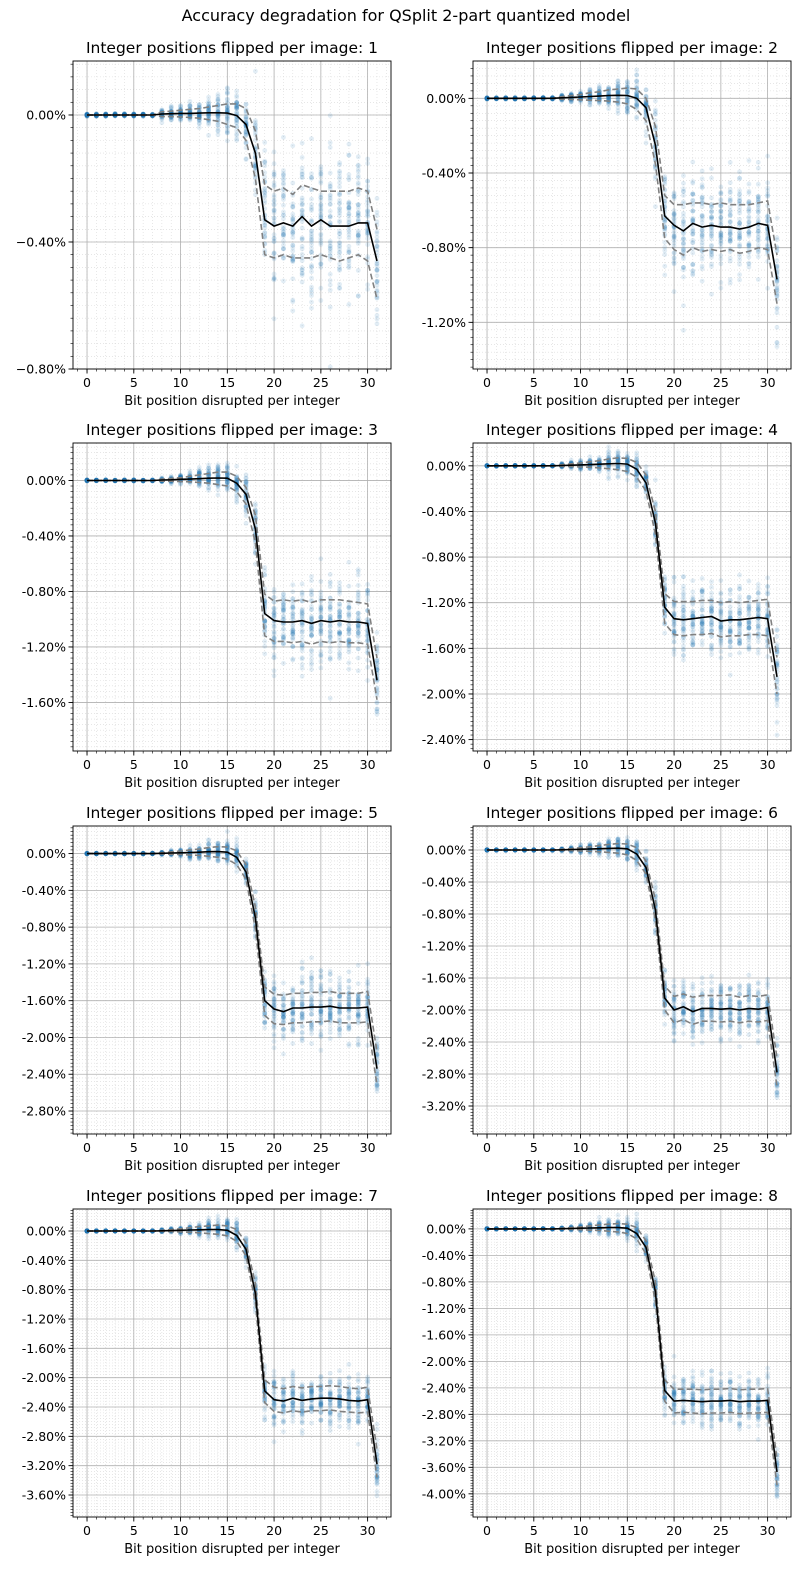  What do you see at coordinates (87, 764) in the screenshot?
I see `x-tick-label: 0` at bounding box center [87, 764].